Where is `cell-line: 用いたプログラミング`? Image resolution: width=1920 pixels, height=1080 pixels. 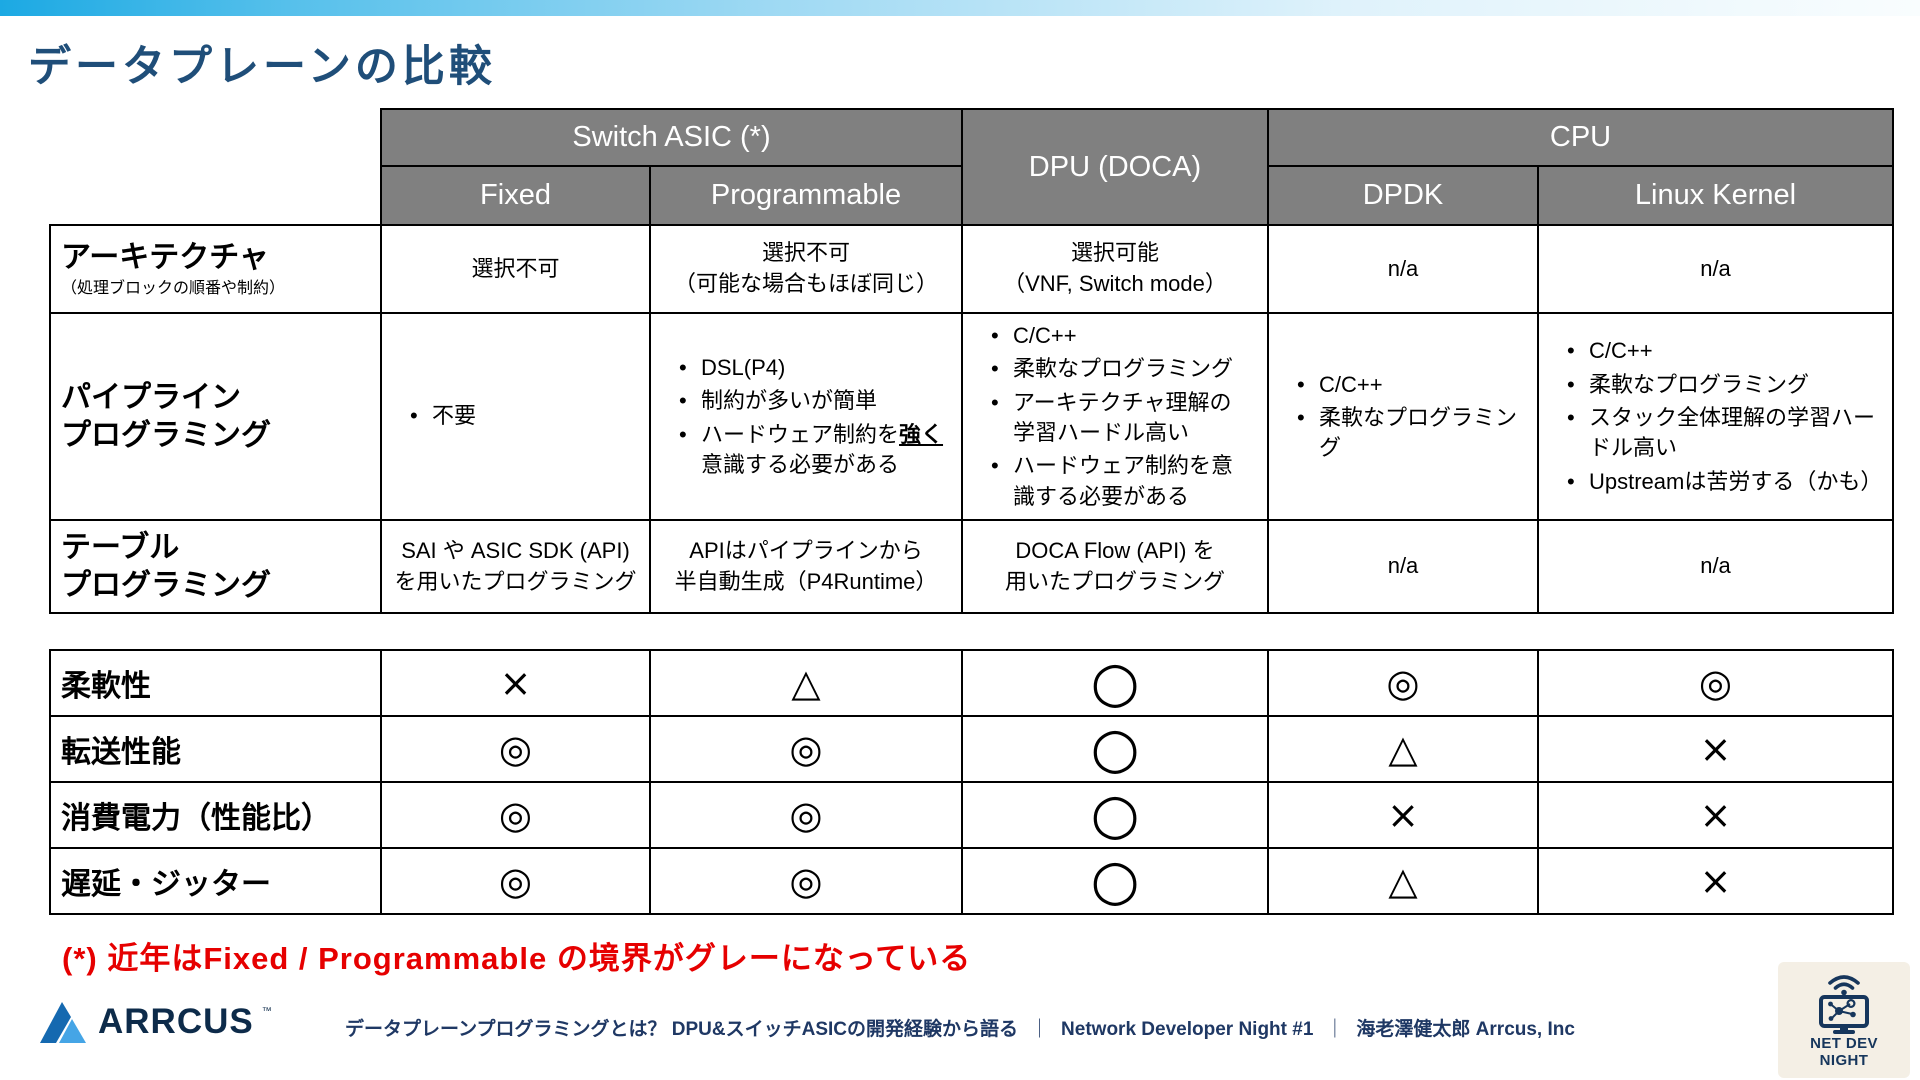
cell-line: 用いたプログラミング is located at coordinates (1114, 581).